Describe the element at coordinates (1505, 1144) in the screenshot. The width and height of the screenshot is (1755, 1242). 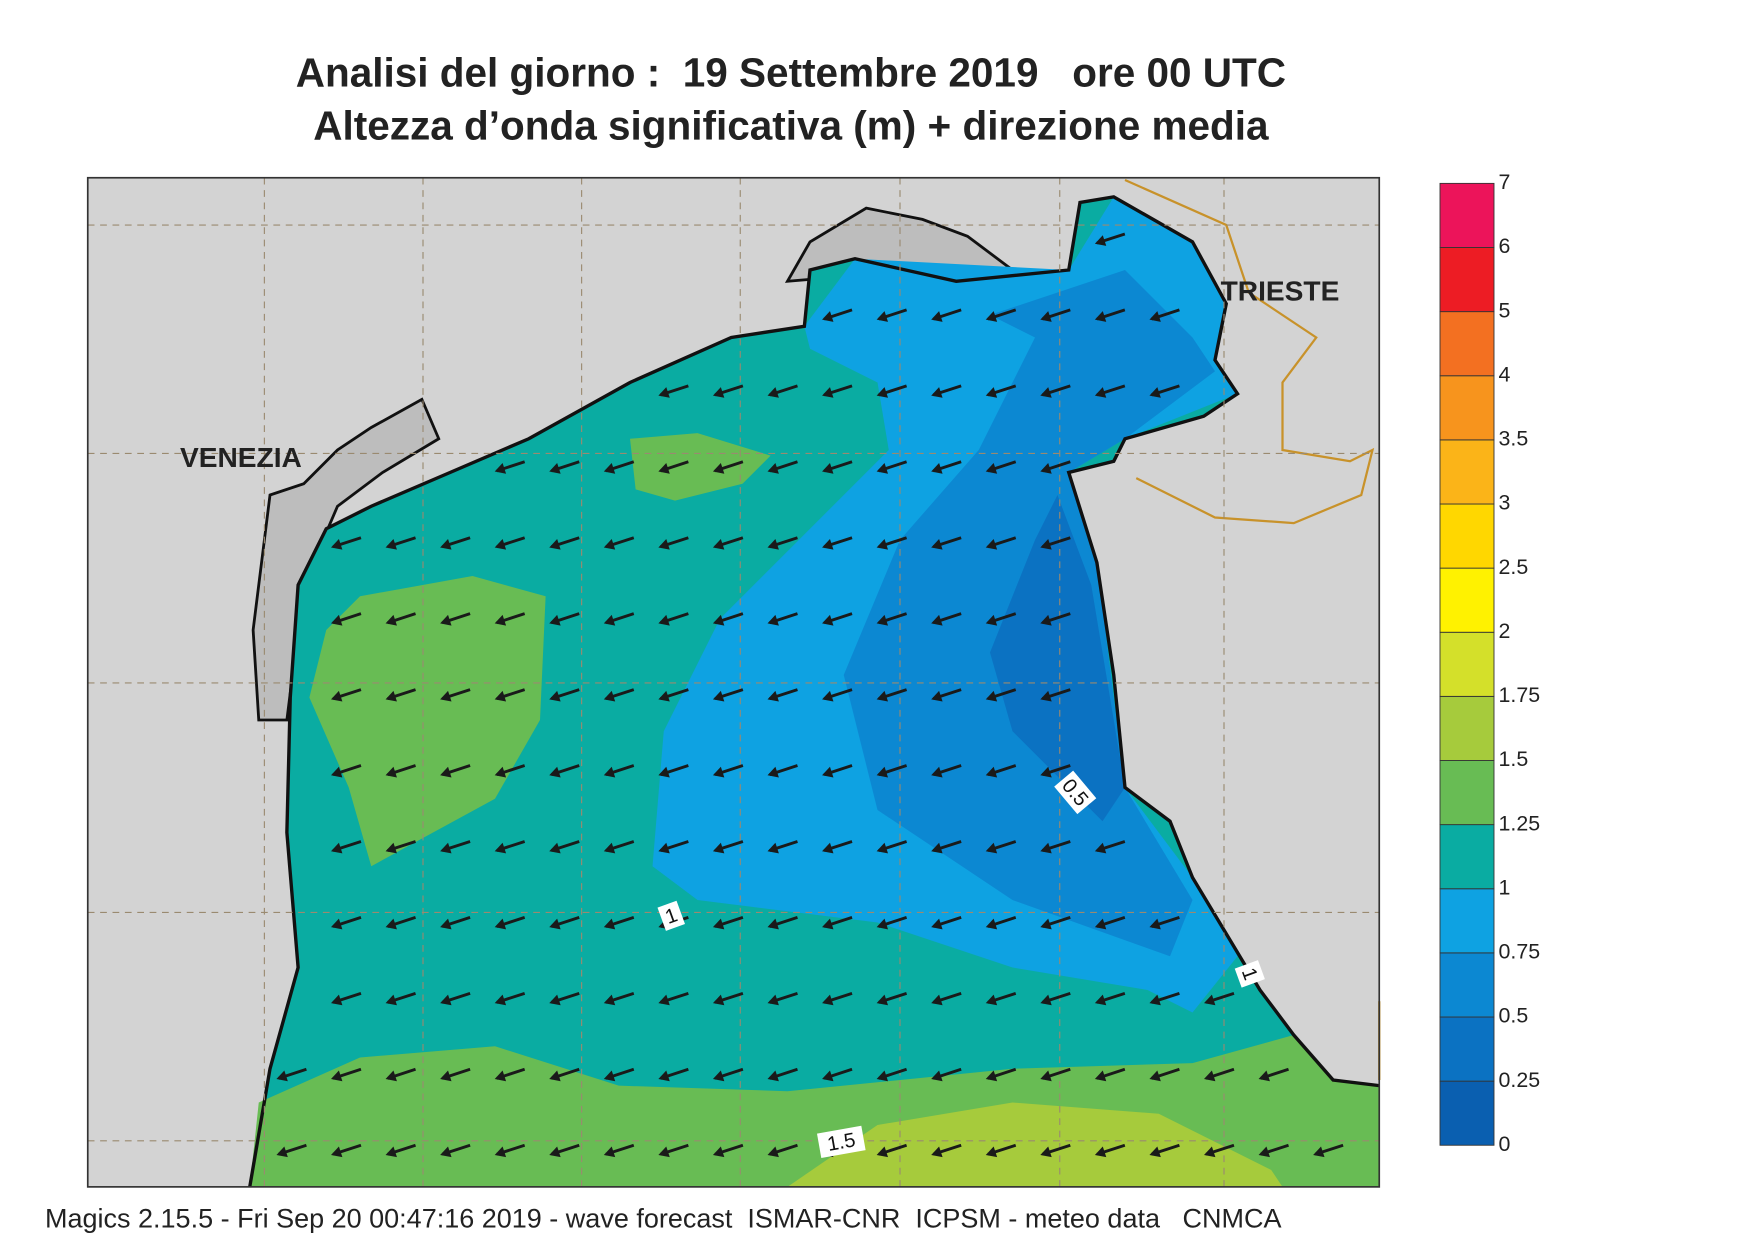
I see `colorbar-label: 0` at that location.